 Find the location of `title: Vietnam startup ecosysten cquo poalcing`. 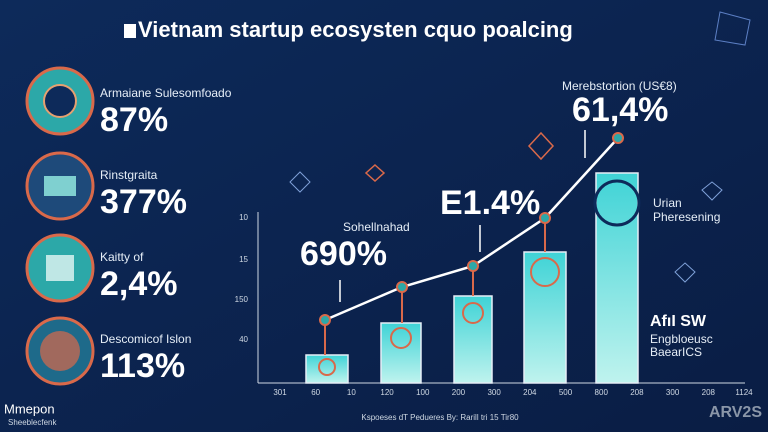

title: Vietnam startup ecosysten cquo poalcing is located at coordinates (355, 29).